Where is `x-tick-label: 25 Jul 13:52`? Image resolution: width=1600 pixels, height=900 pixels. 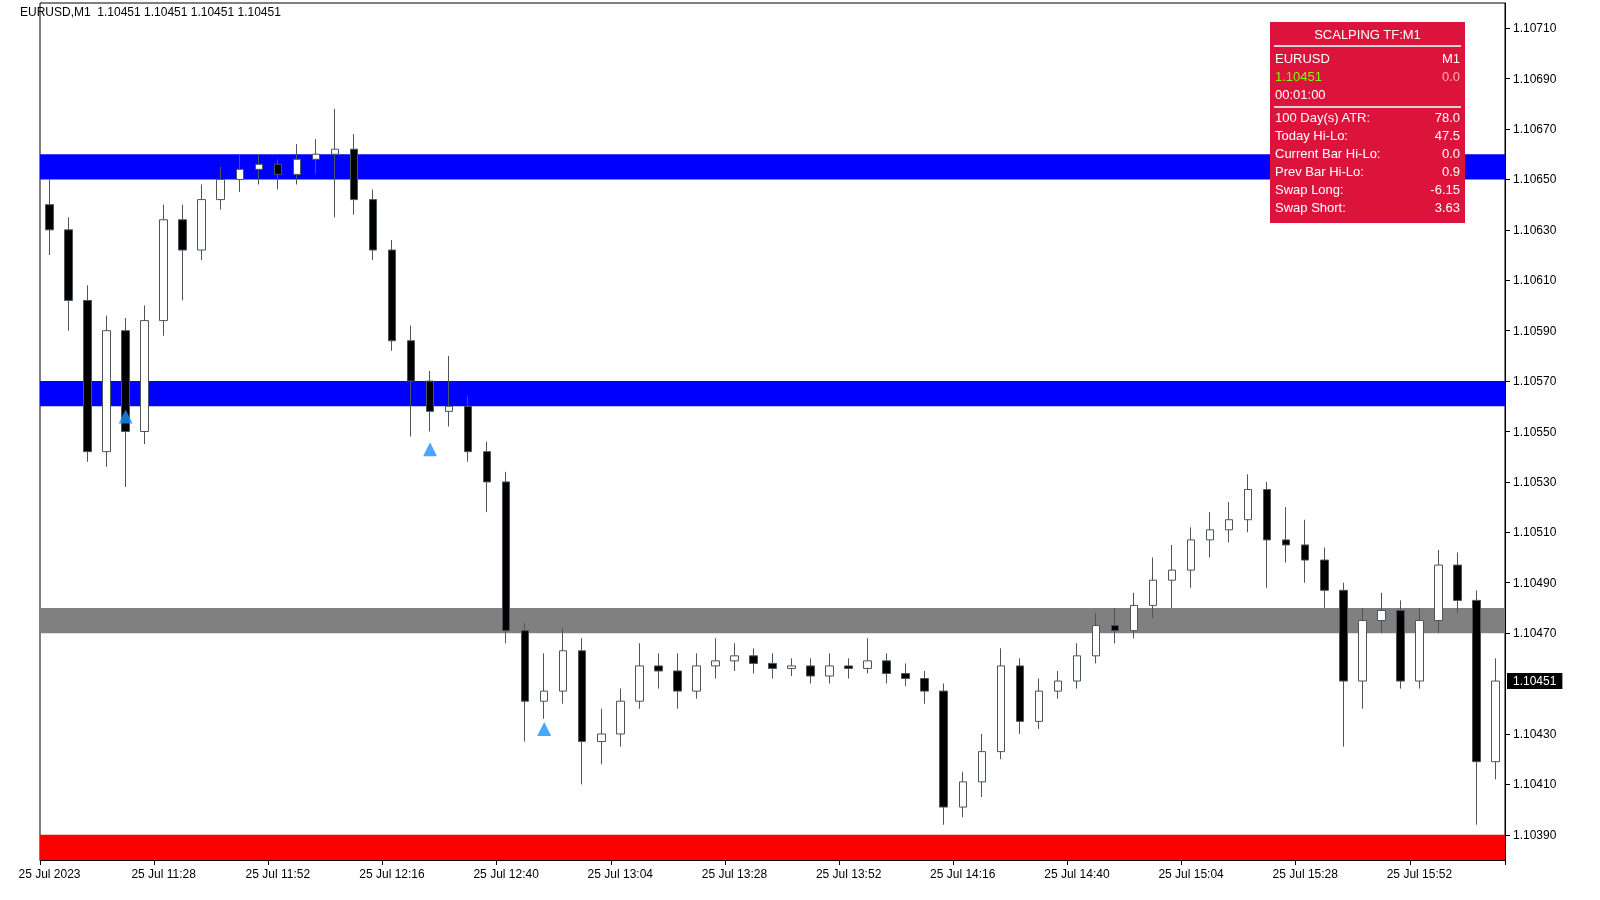
x-tick-label: 25 Jul 13:52 is located at coordinates (848, 874).